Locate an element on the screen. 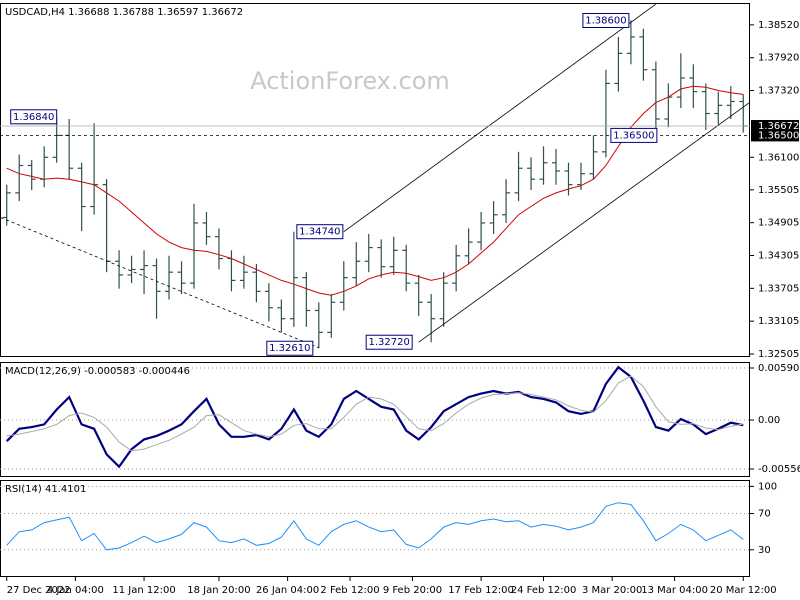 This screenshot has width=800, height=600. annotation: 1.36500 is located at coordinates (633, 135).